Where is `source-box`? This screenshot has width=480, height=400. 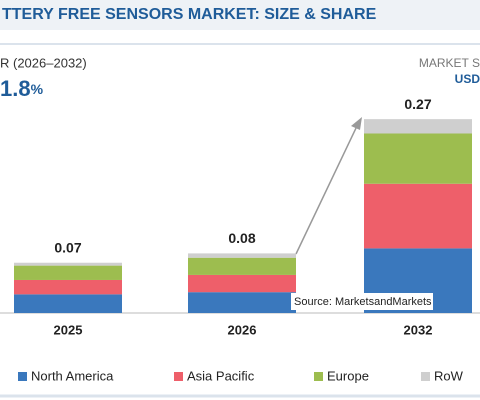
source-box is located at coordinates (362, 301).